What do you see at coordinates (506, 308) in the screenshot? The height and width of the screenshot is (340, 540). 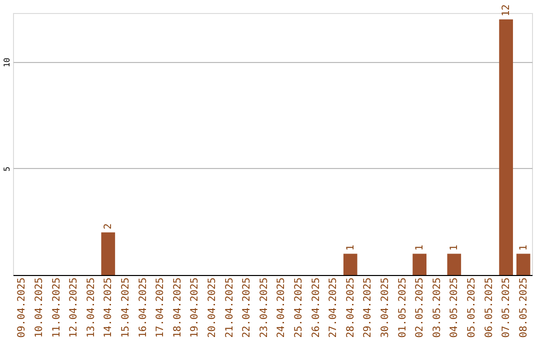 I see `x-tick-label: 07.05.2025` at bounding box center [506, 308].